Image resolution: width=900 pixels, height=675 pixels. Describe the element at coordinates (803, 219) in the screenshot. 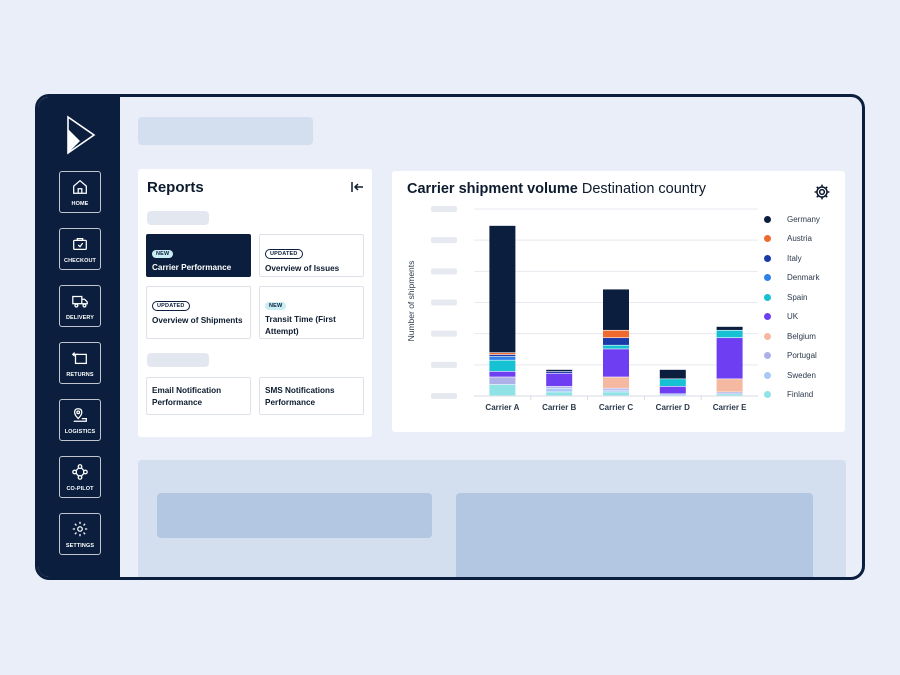

I see `legend-label: Germany` at that location.